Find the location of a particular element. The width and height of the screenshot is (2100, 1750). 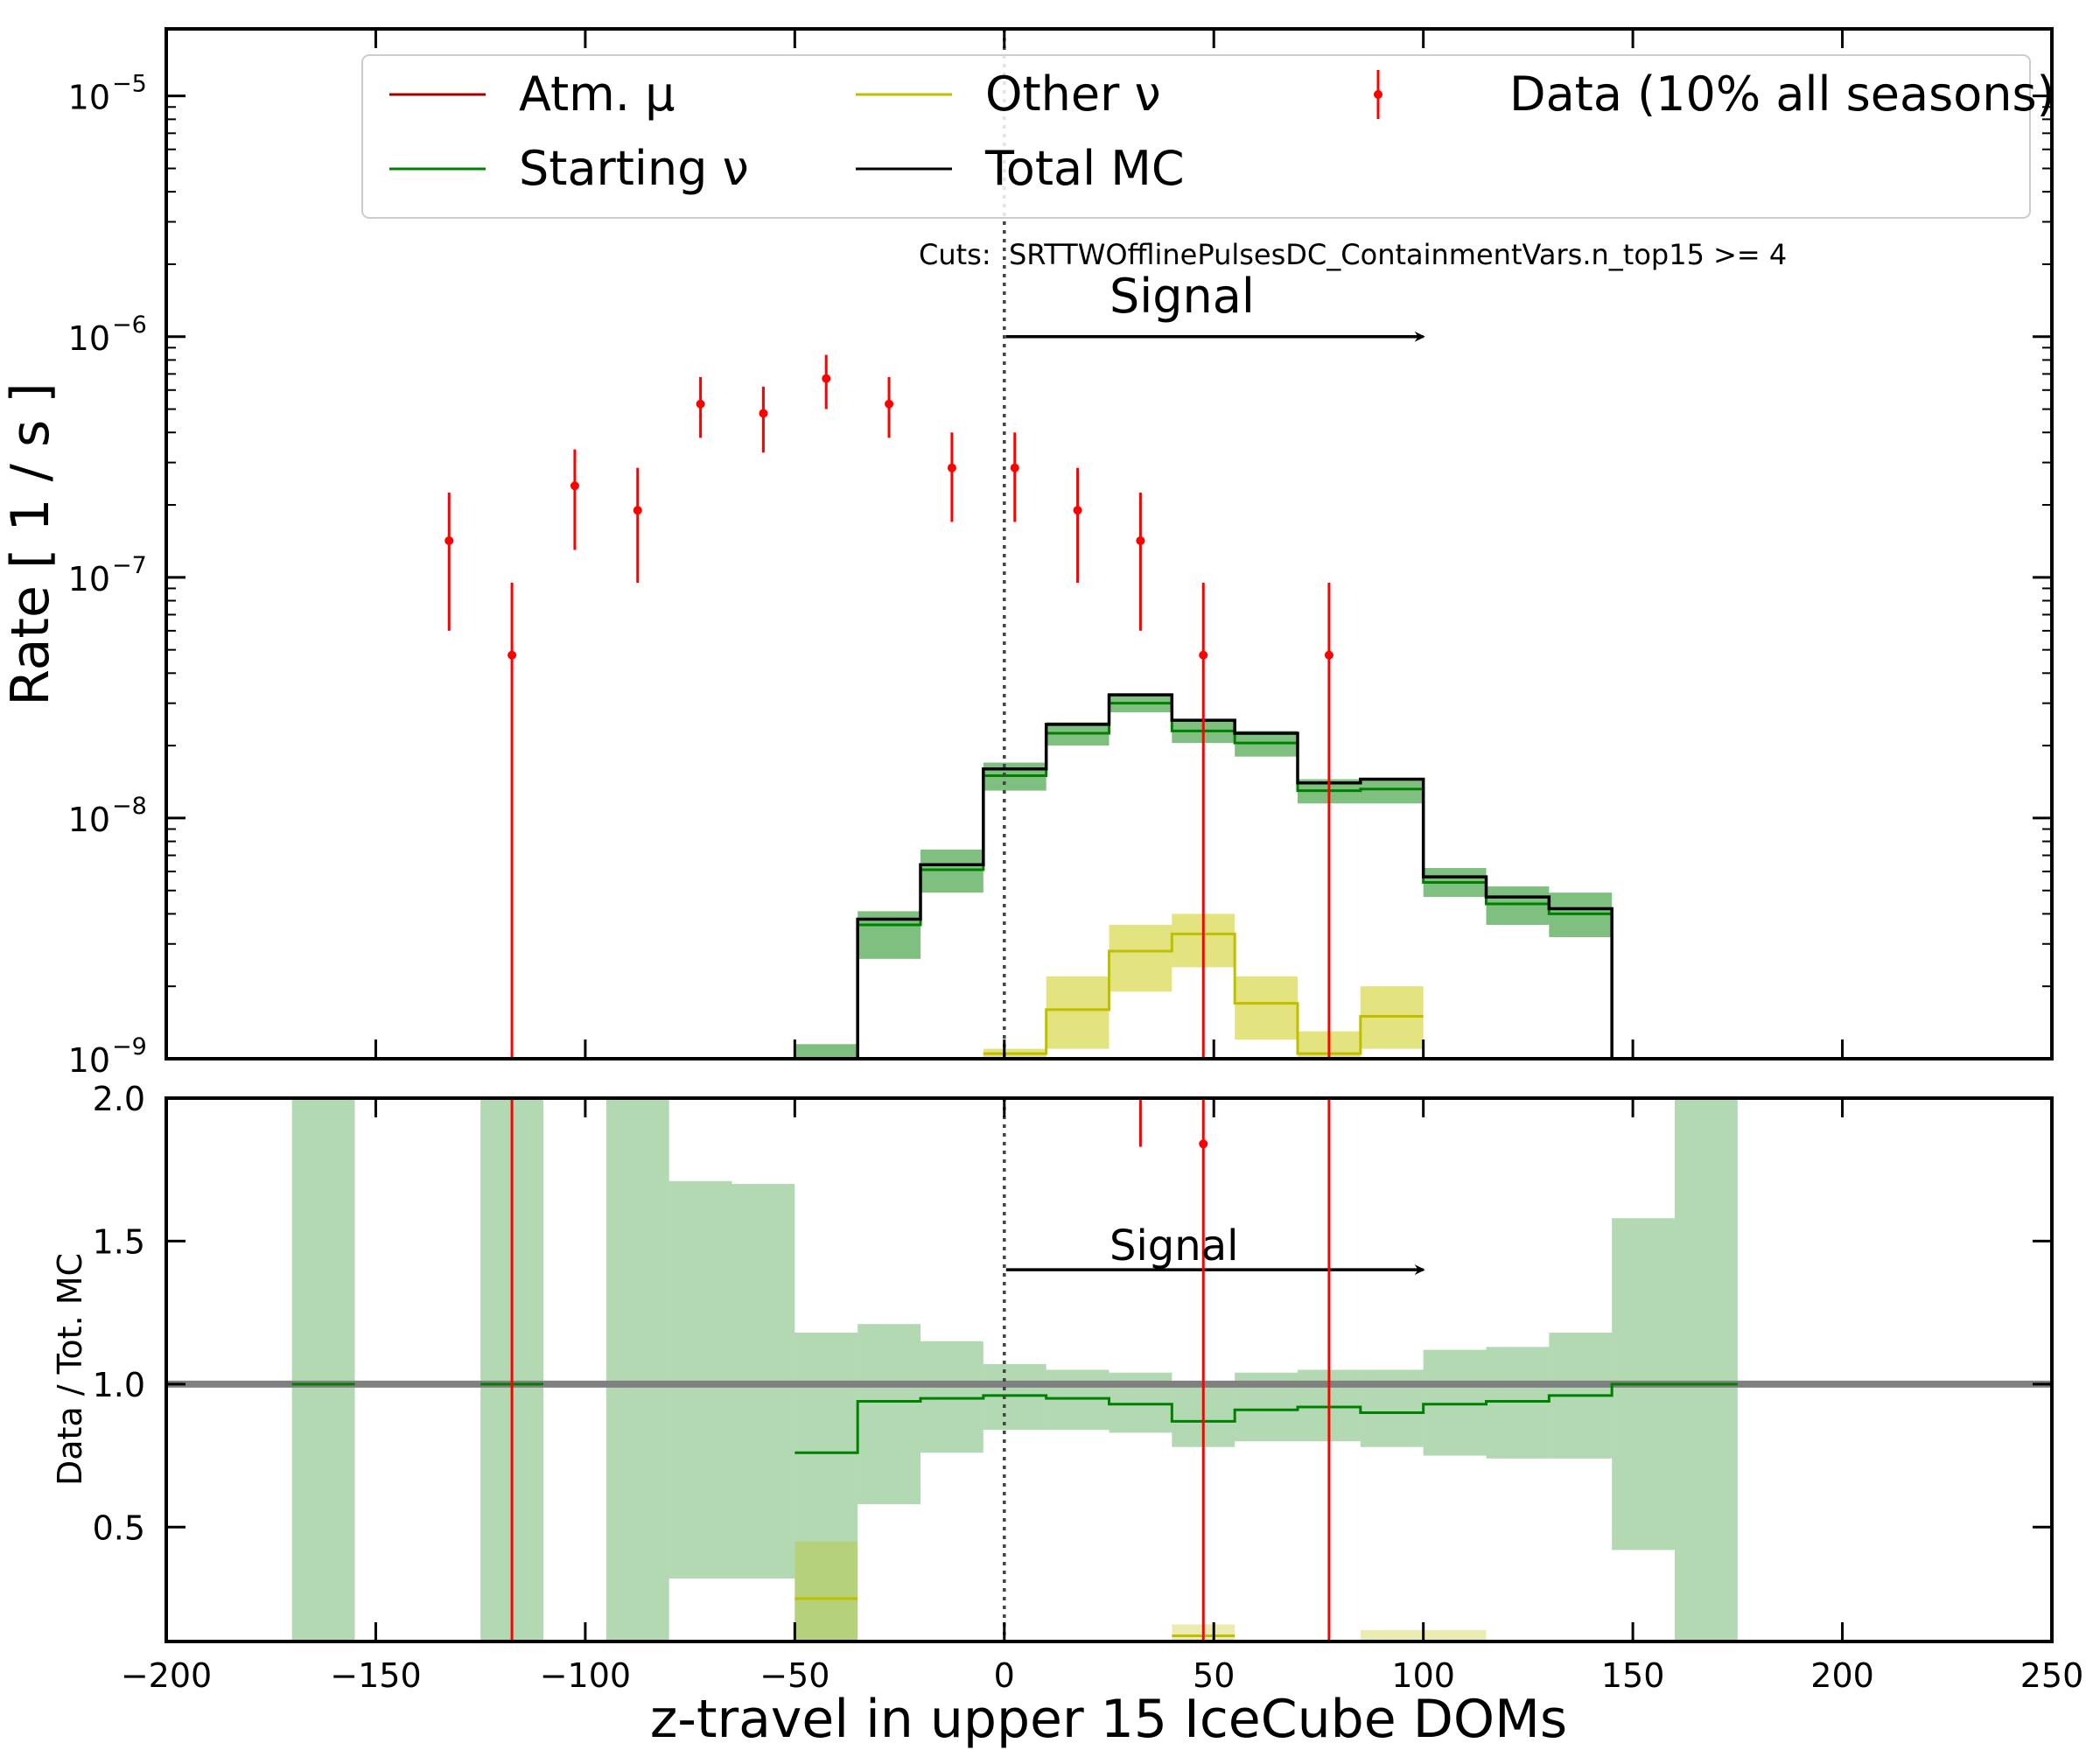

legend-entry-atm: Atm. μ is located at coordinates (532, 94).